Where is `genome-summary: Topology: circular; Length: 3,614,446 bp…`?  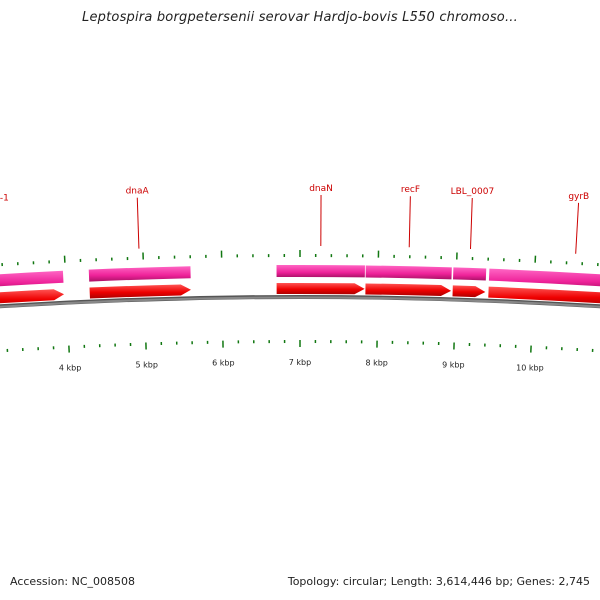
genome-summary: Topology: circular; Length: 3,614,446 bp… is located at coordinates (438, 581).